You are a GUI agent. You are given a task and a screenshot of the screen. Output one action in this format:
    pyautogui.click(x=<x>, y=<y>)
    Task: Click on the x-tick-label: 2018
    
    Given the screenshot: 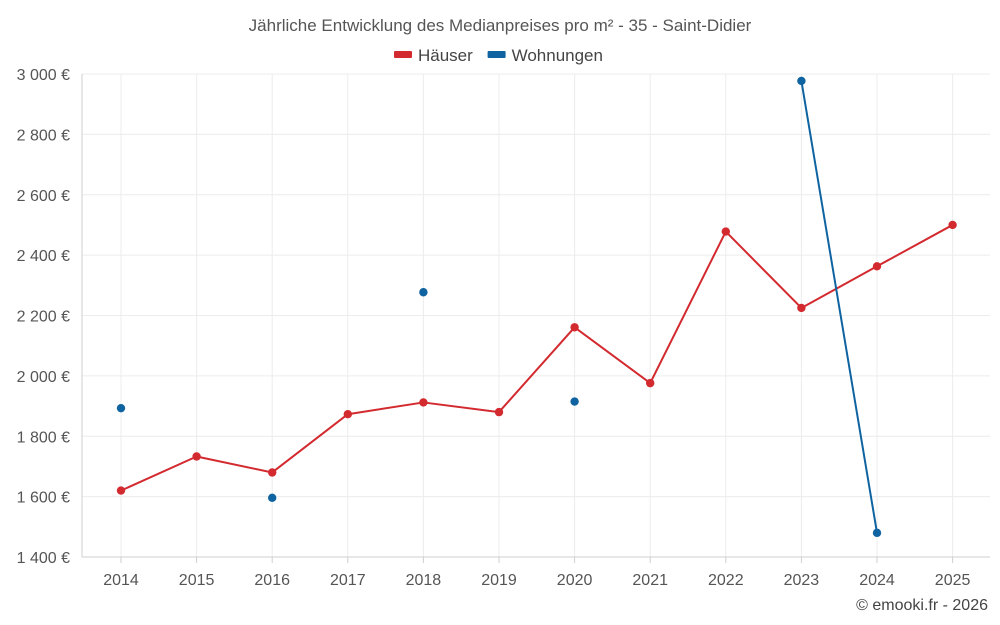 What is the action you would take?
    pyautogui.click(x=424, y=580)
    